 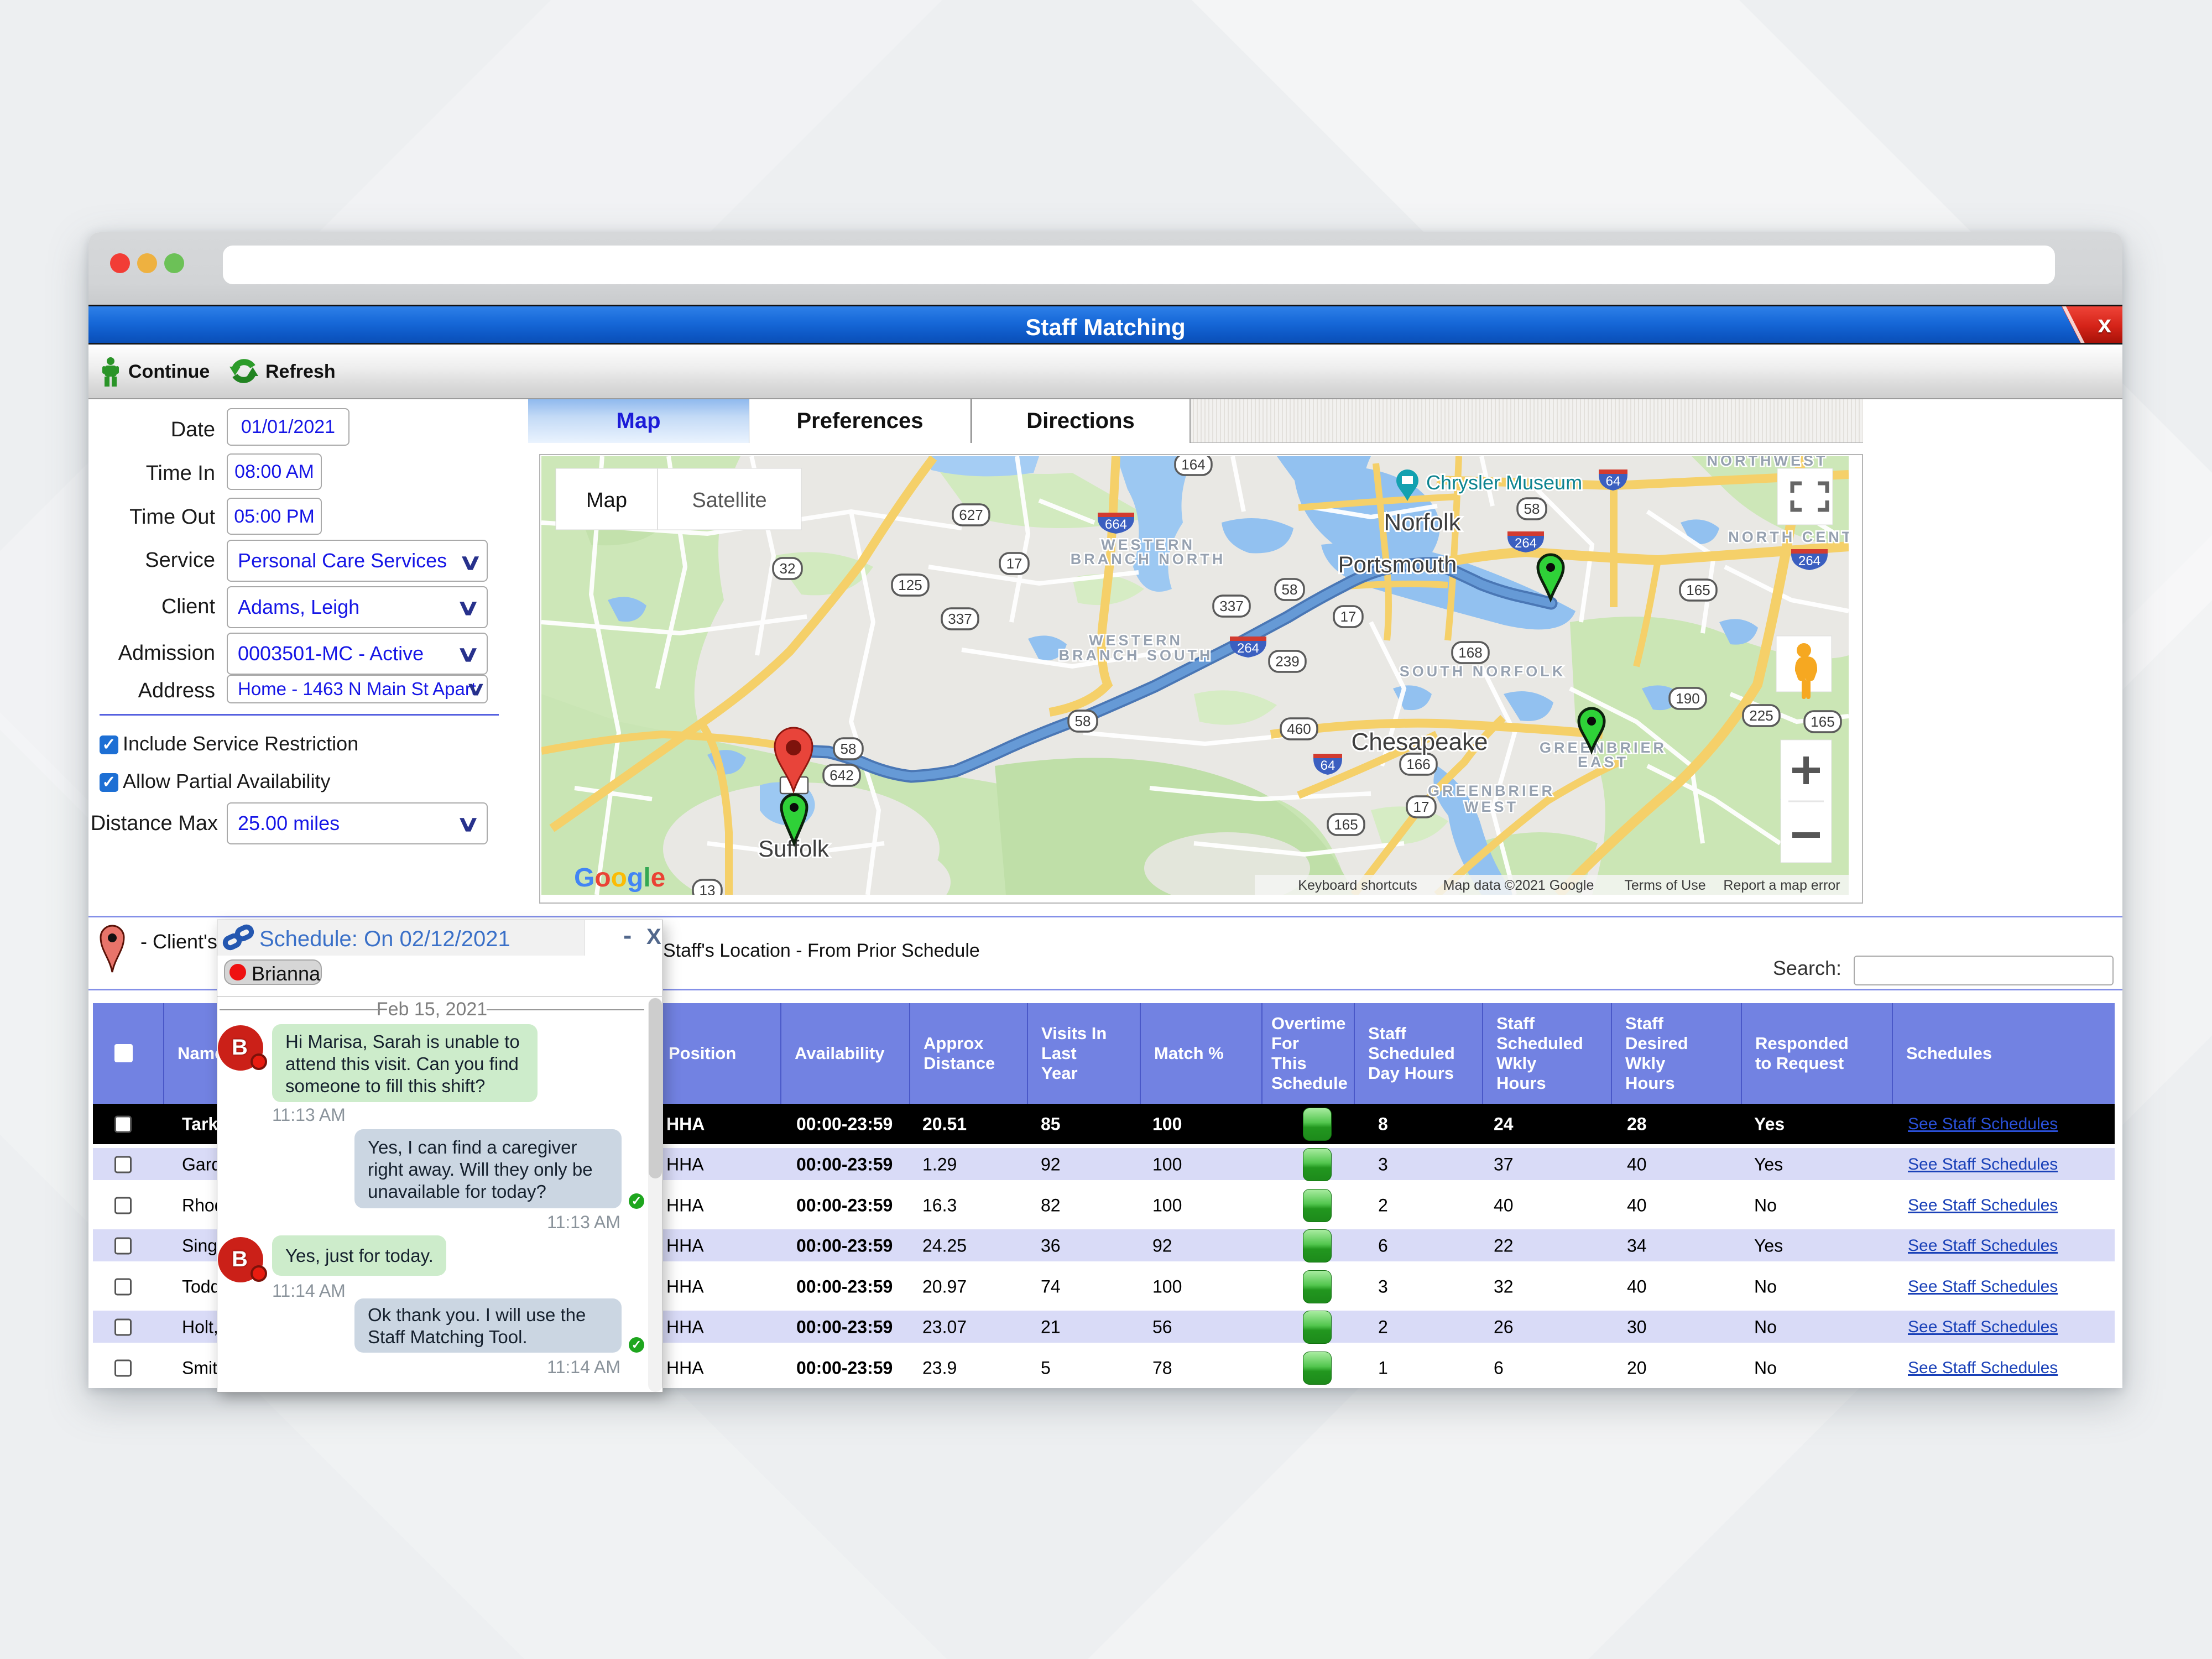 What do you see at coordinates (1687, 699) in the screenshot?
I see `svg-text: 190` at bounding box center [1687, 699].